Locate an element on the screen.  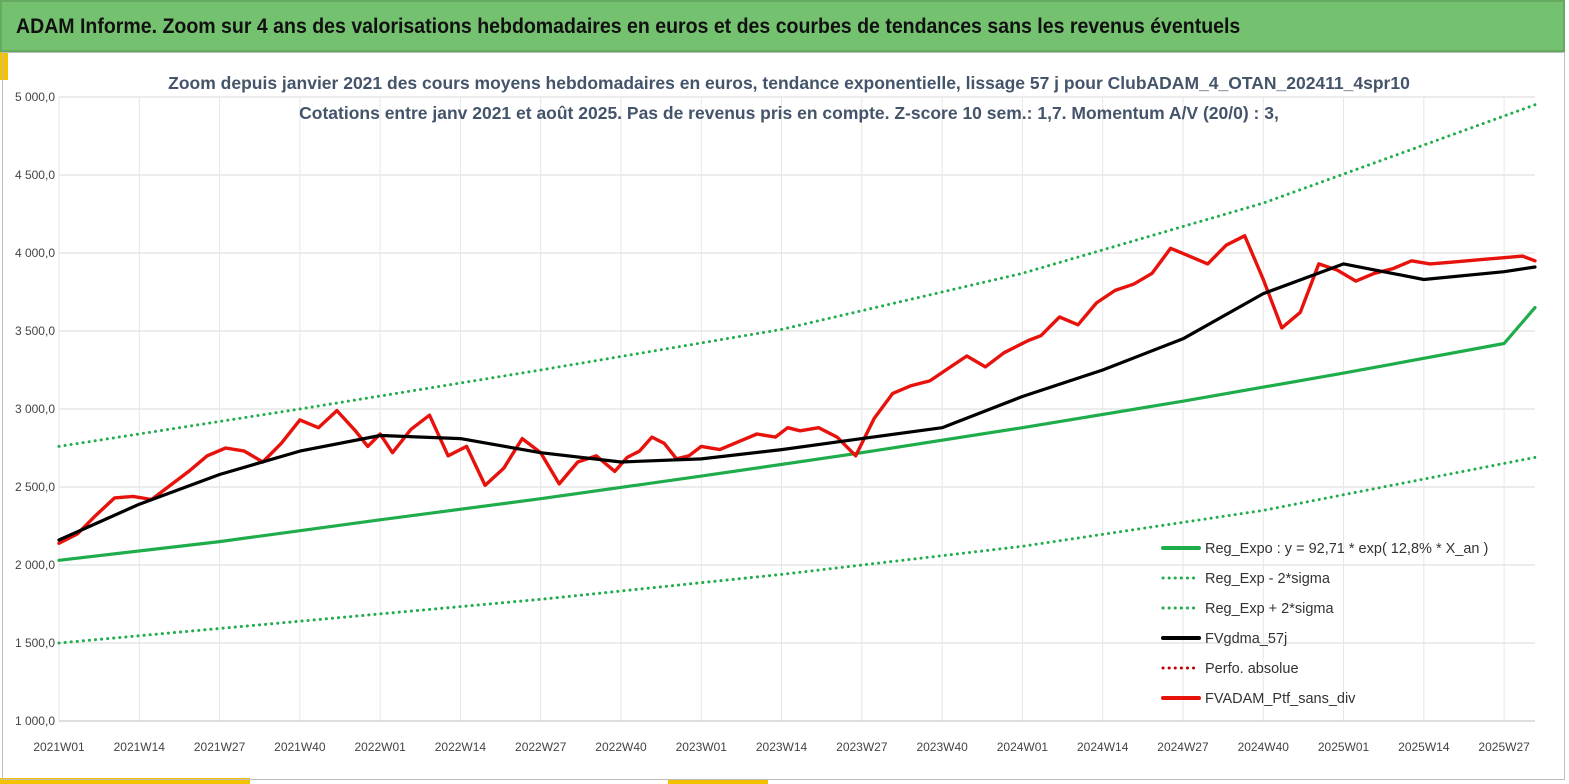
y-tick-label: 1 500,0 is located at coordinates (35, 643).